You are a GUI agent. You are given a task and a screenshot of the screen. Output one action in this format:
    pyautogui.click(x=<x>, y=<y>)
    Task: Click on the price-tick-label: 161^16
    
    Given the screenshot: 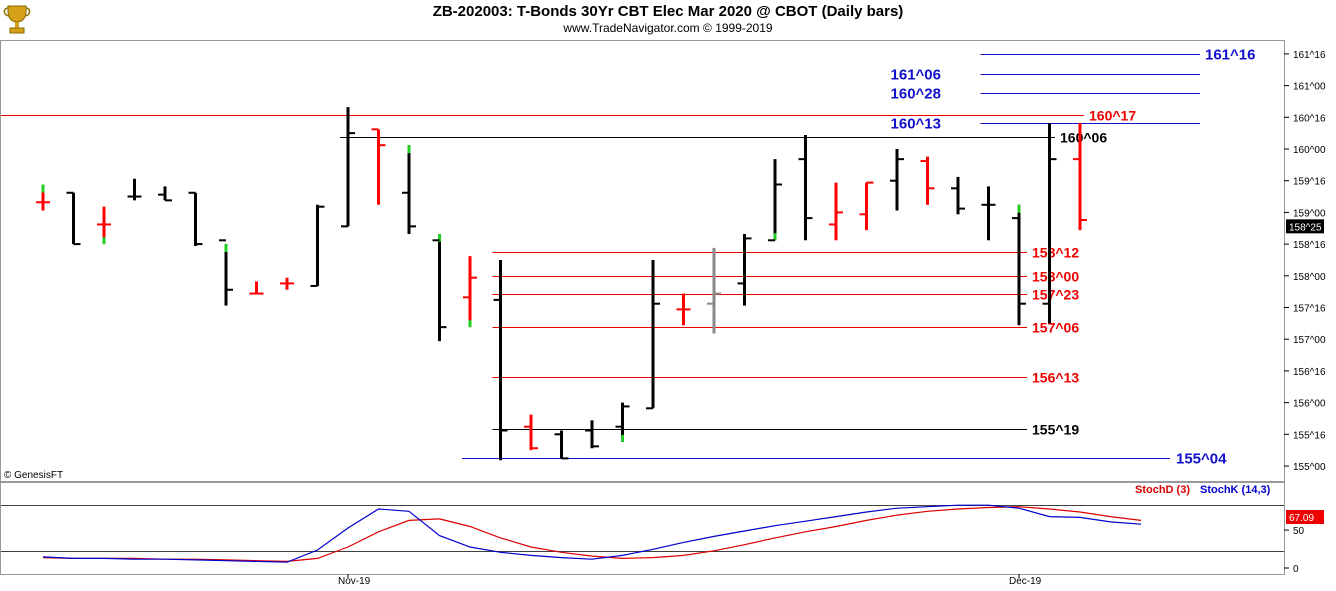 What is the action you would take?
    pyautogui.click(x=1309, y=55)
    